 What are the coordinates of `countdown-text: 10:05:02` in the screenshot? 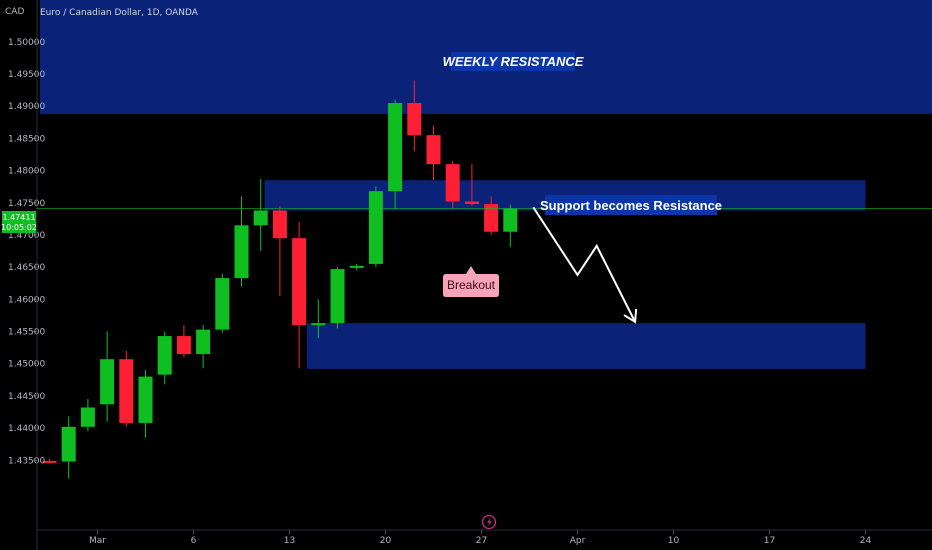 It's located at (19, 227).